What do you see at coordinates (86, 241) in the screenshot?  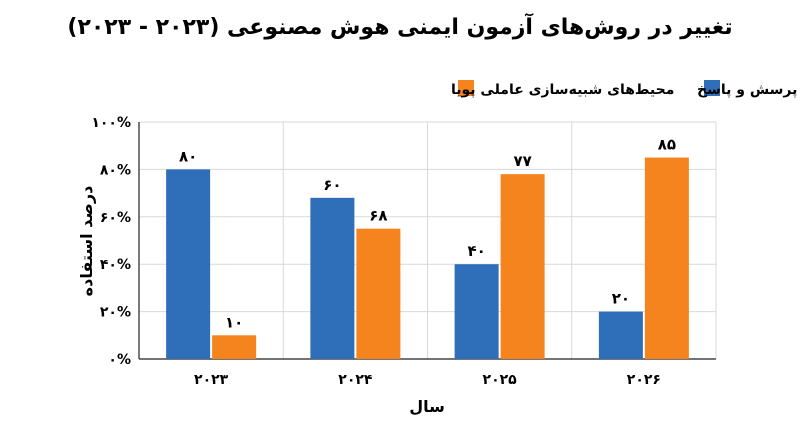 I see `y-axis-label: درصد استفاده` at bounding box center [86, 241].